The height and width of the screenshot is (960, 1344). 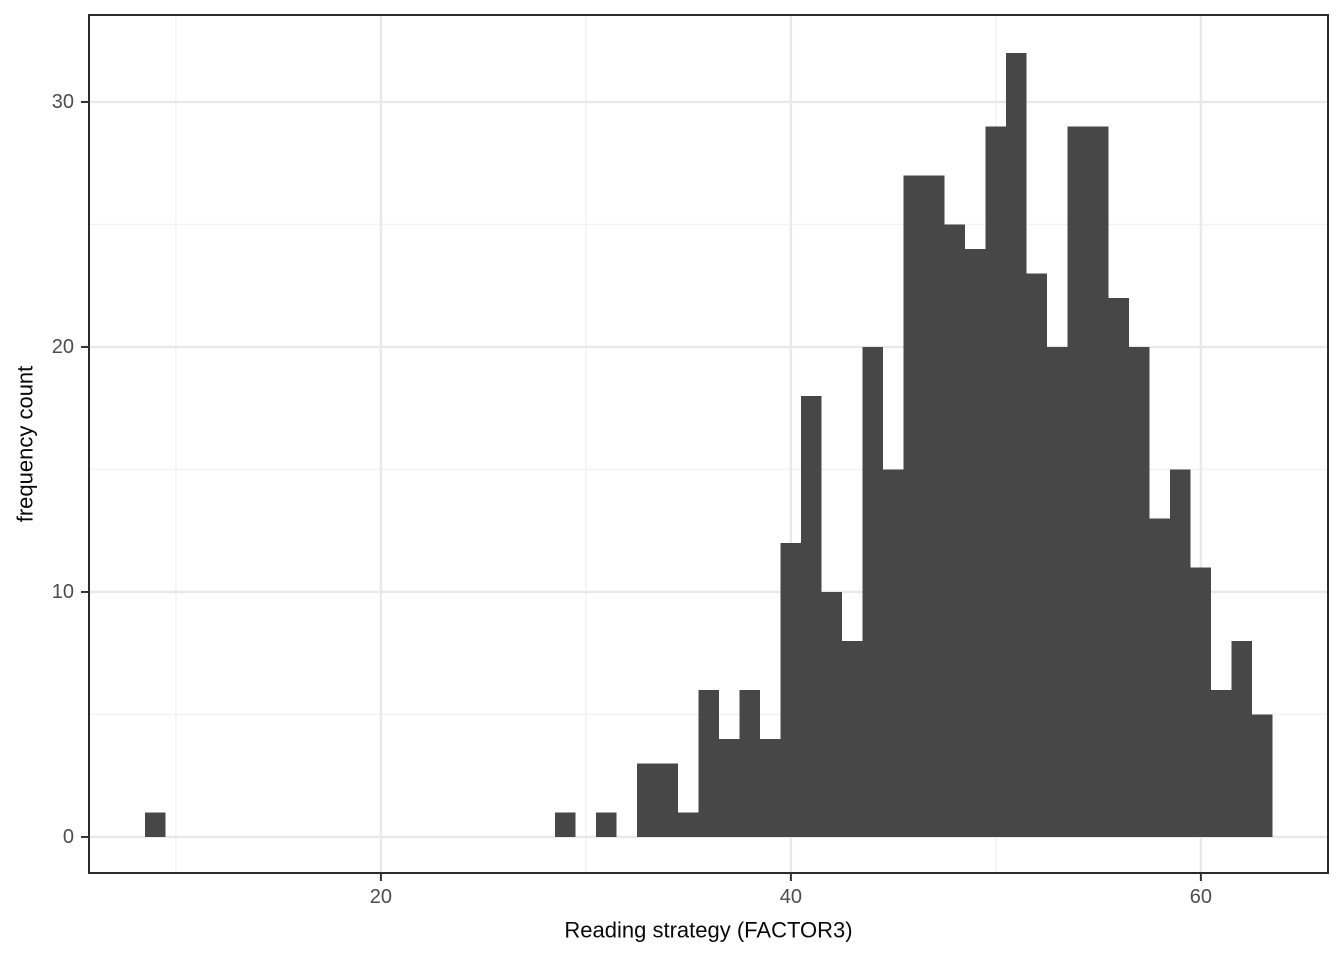 I want to click on y-axis-tick-label: 20, so click(x=63, y=347).